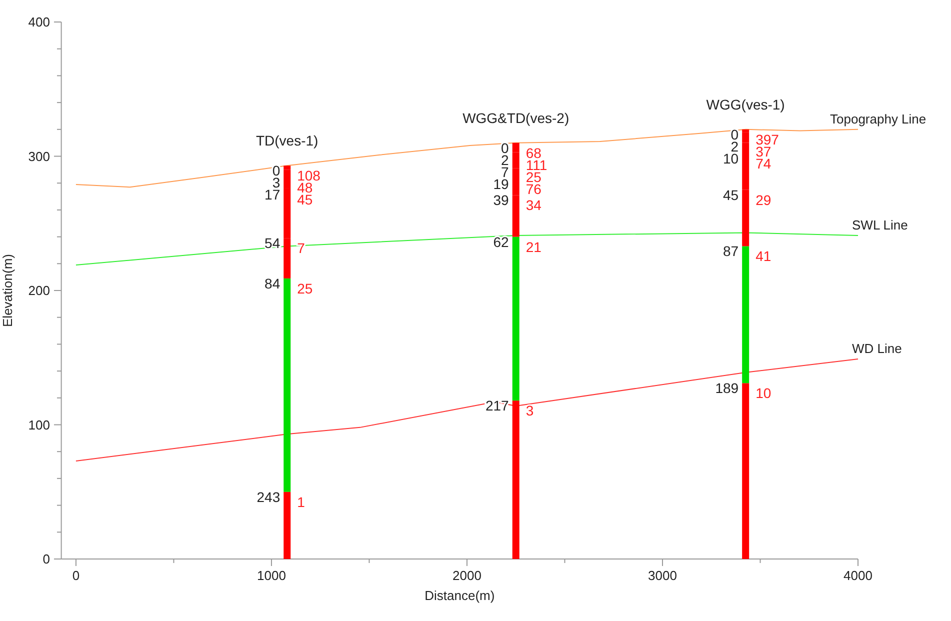 Image resolution: width=951 pixels, height=621 pixels. I want to click on x-tick-label: 1000, so click(271, 575).